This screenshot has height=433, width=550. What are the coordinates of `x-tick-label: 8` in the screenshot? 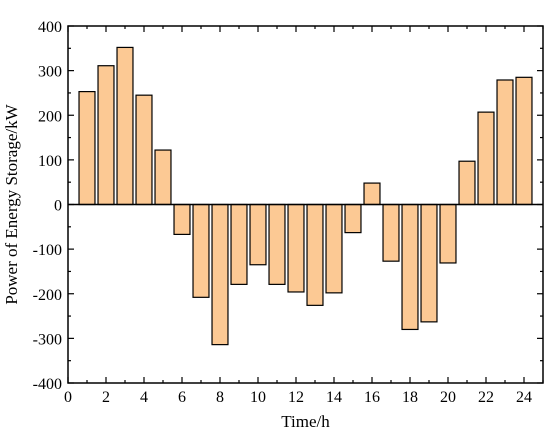 It's located at (220, 397).